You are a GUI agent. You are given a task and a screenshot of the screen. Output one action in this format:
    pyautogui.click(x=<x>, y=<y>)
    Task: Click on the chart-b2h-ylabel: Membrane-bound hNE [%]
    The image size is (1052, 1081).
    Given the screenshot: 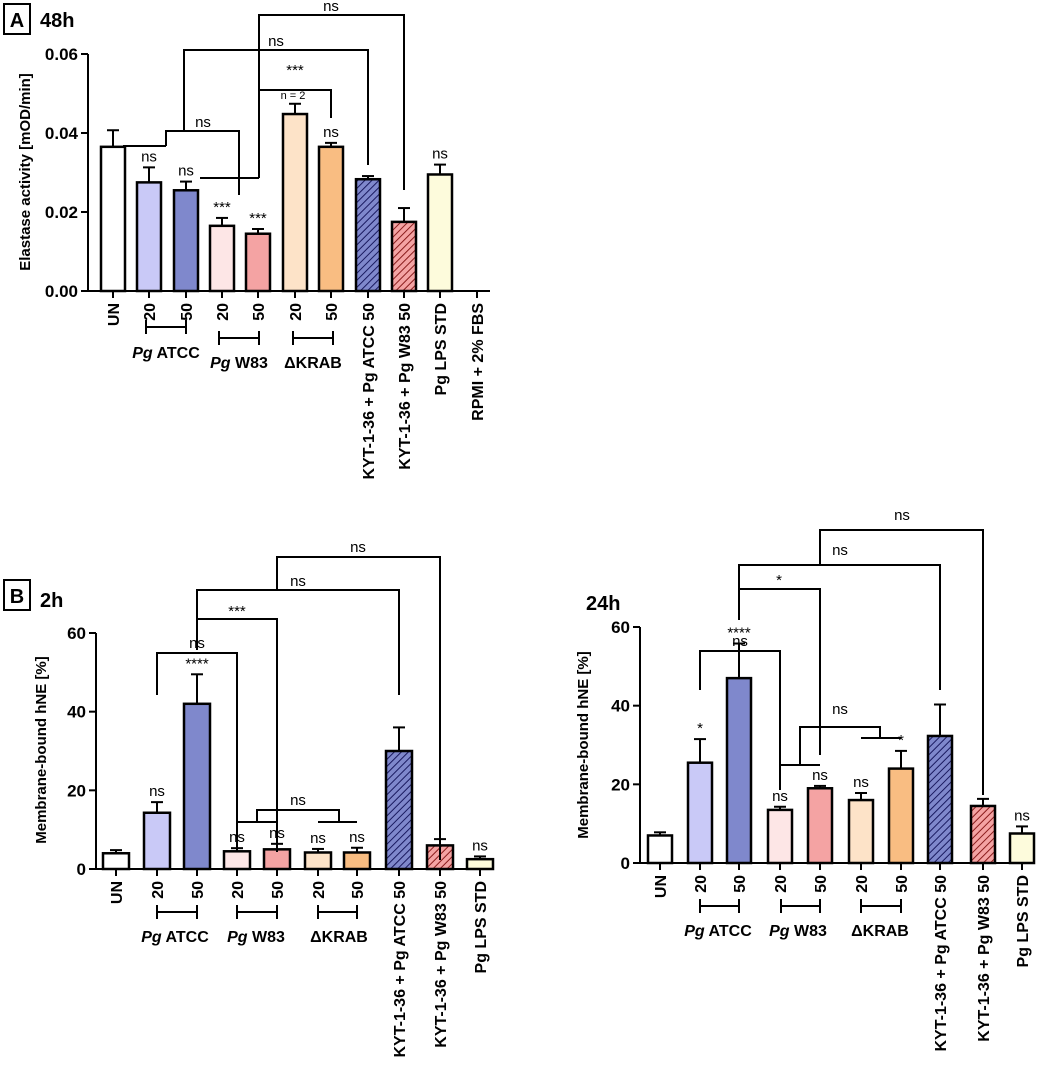 What is the action you would take?
    pyautogui.click(x=41, y=750)
    